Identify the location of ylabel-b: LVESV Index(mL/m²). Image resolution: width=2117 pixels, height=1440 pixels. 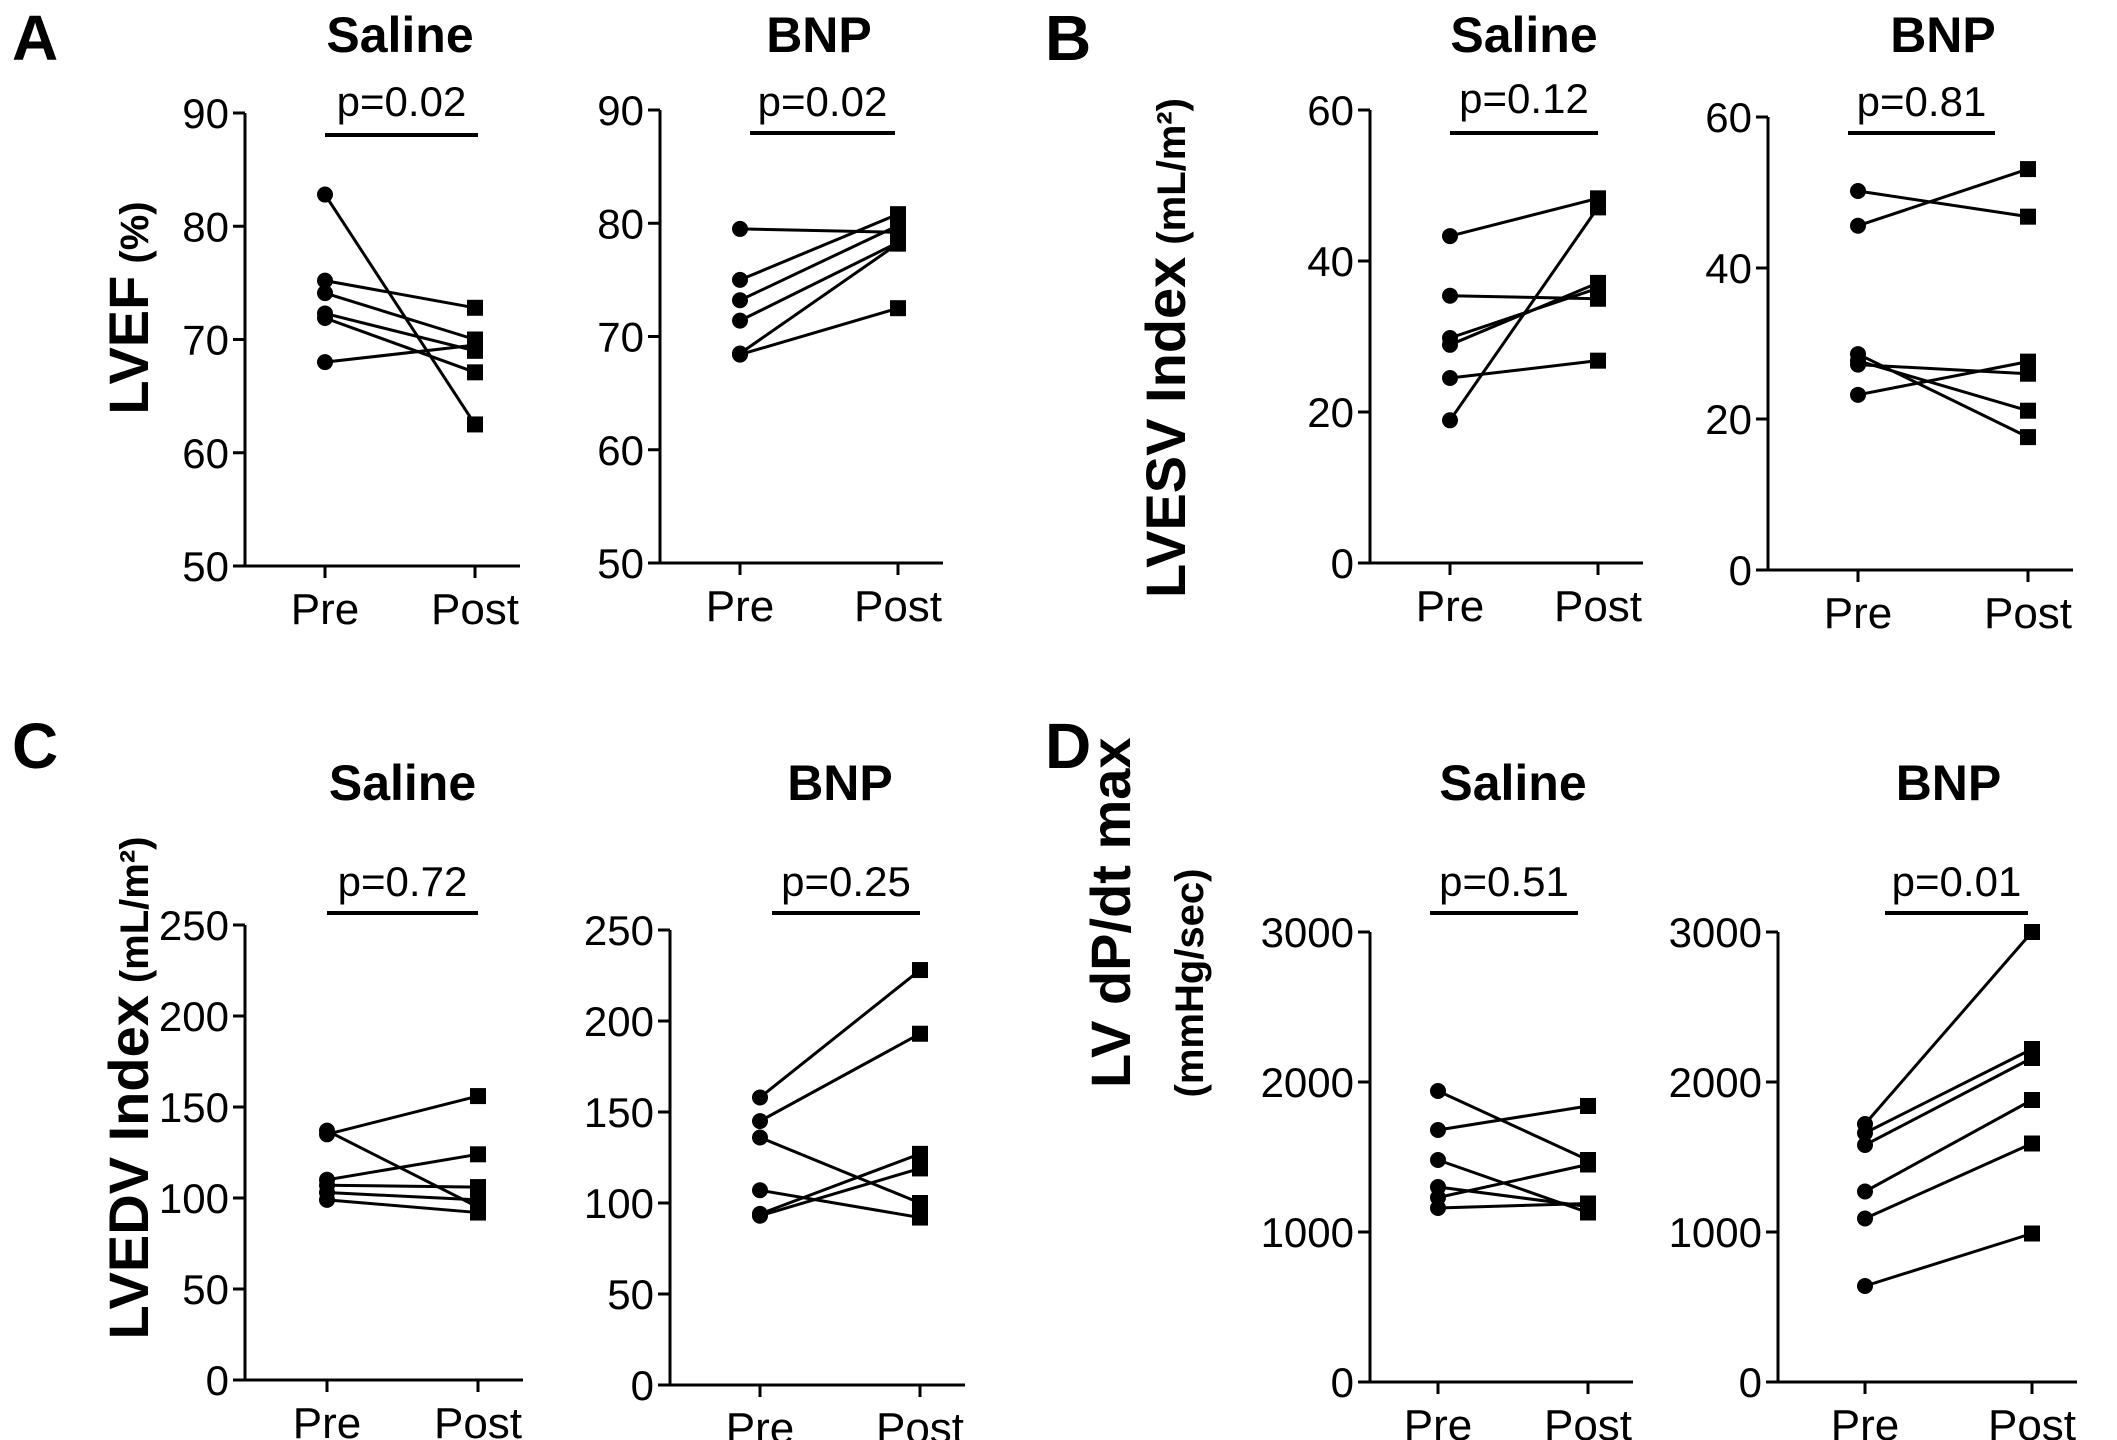
(1165, 348).